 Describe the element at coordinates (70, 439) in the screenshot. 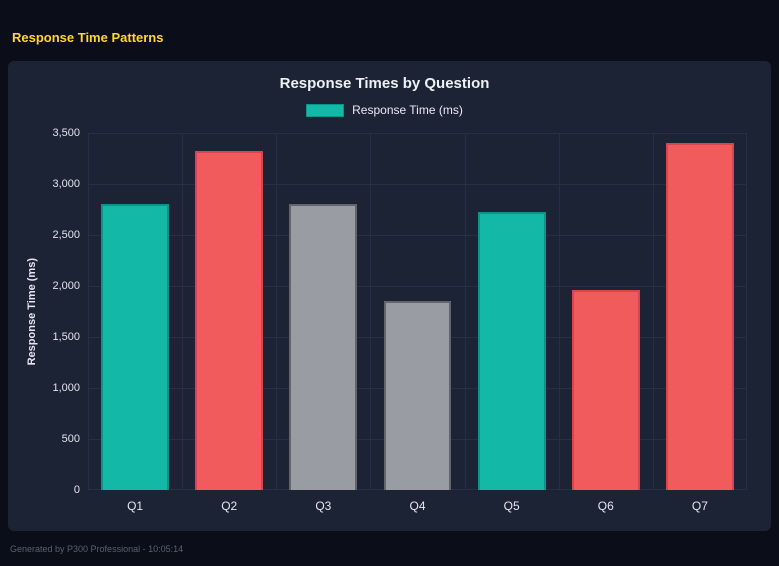

I see `y-tick-label: 500` at that location.